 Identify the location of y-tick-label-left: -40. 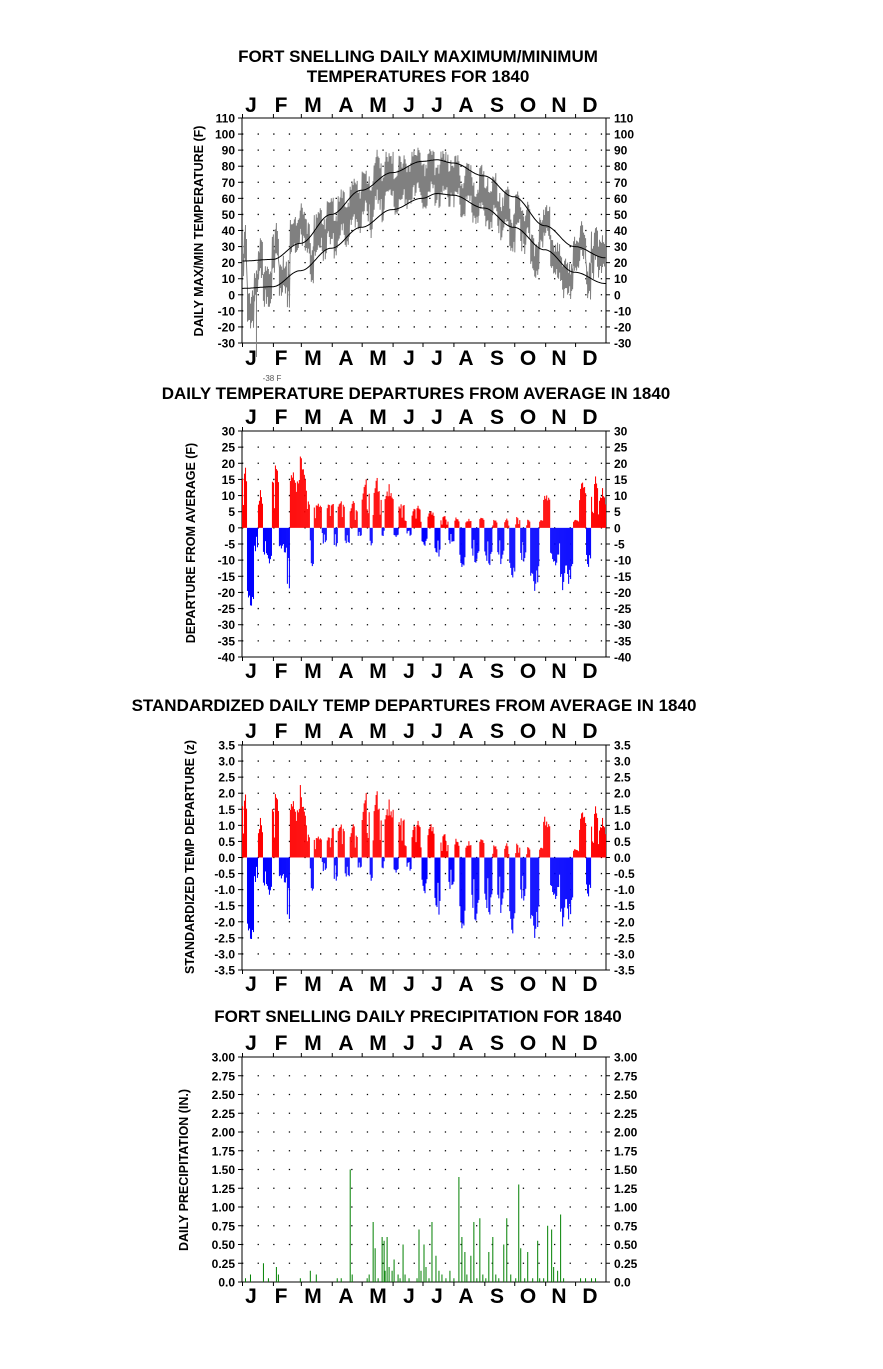
(227, 658).